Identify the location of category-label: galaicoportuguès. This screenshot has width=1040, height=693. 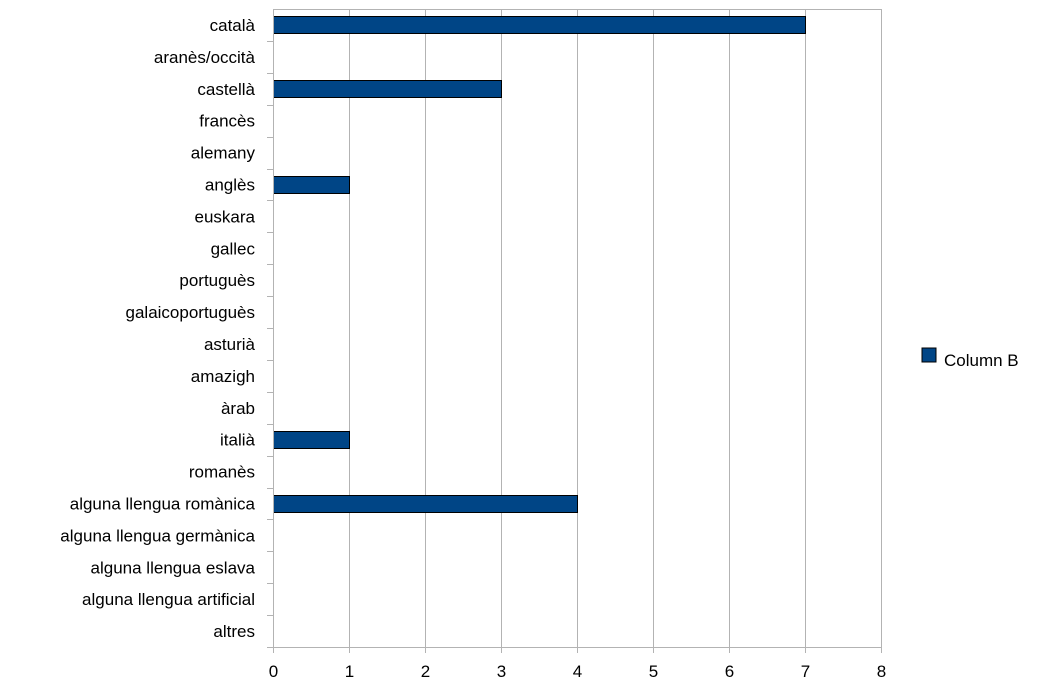
(190, 312).